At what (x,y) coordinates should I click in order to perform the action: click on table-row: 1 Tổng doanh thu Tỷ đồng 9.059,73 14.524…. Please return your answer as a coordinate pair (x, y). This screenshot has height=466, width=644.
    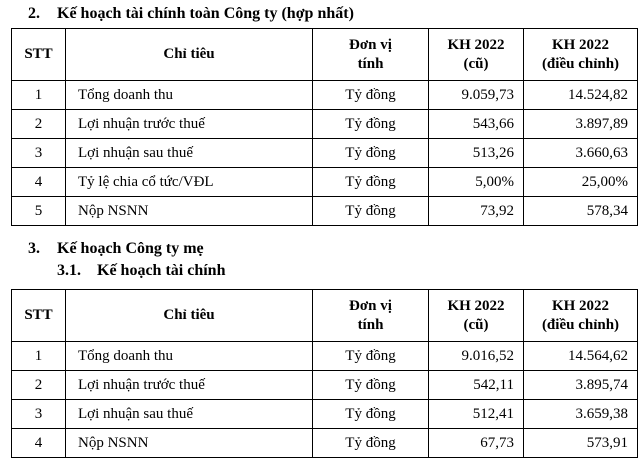
    Looking at the image, I should click on (324, 95).